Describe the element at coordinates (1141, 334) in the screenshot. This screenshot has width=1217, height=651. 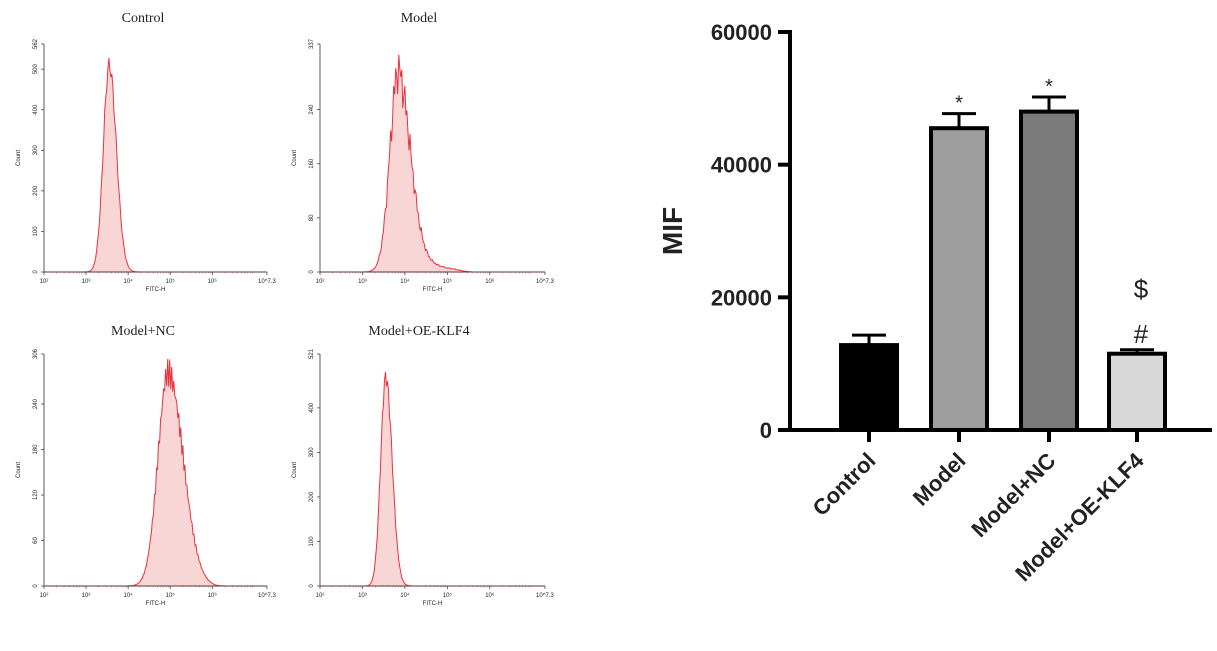
I see `significance-hash: #` at that location.